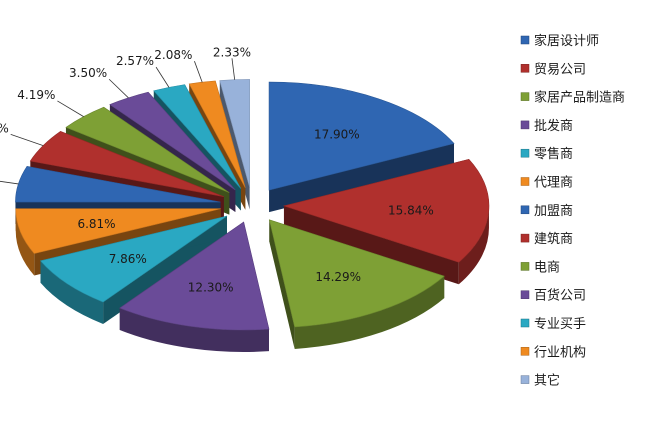  I want to click on legend-item: 专业买手, so click(553, 324).